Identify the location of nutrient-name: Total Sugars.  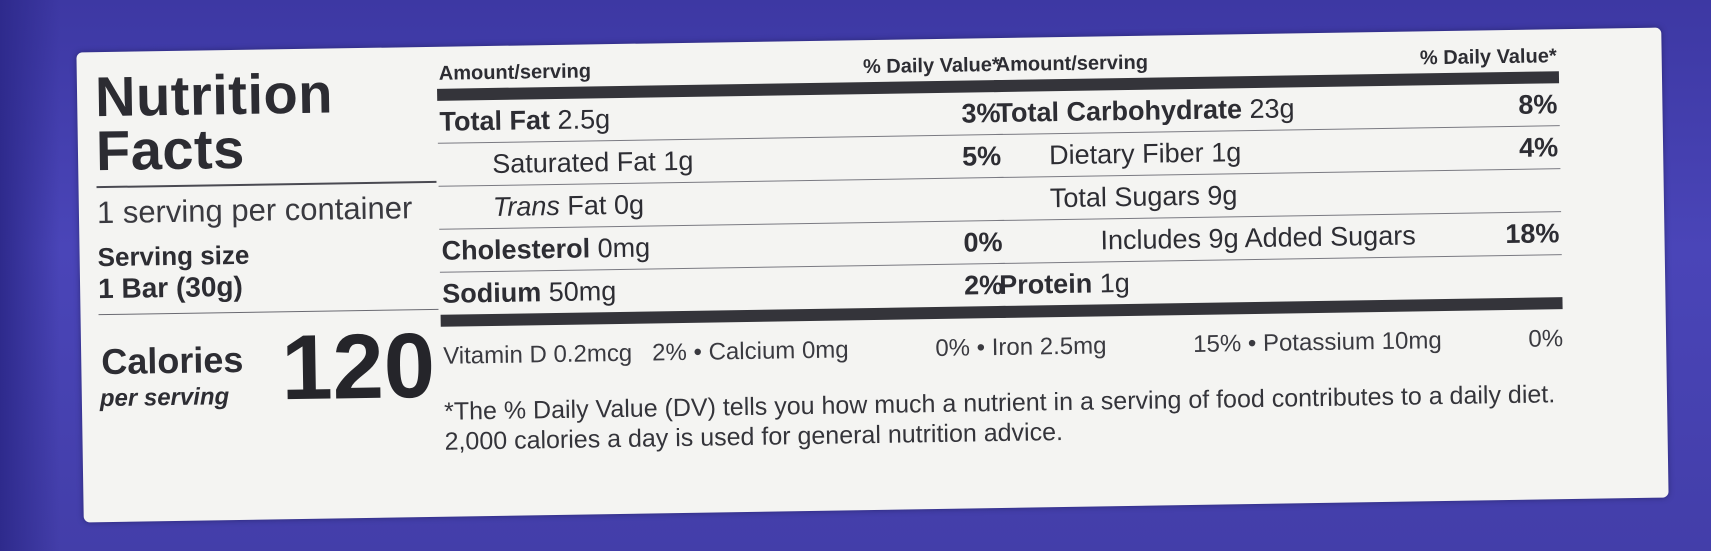
(1125, 197).